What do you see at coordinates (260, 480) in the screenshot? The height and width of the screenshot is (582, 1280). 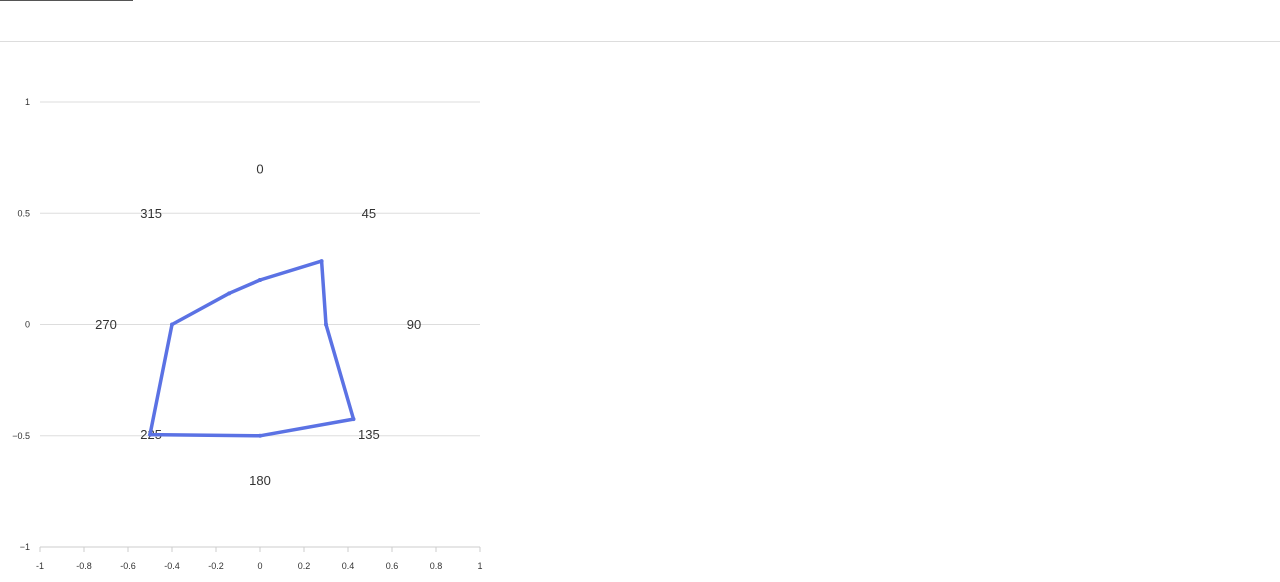 I see `angle-label-180: 180` at bounding box center [260, 480].